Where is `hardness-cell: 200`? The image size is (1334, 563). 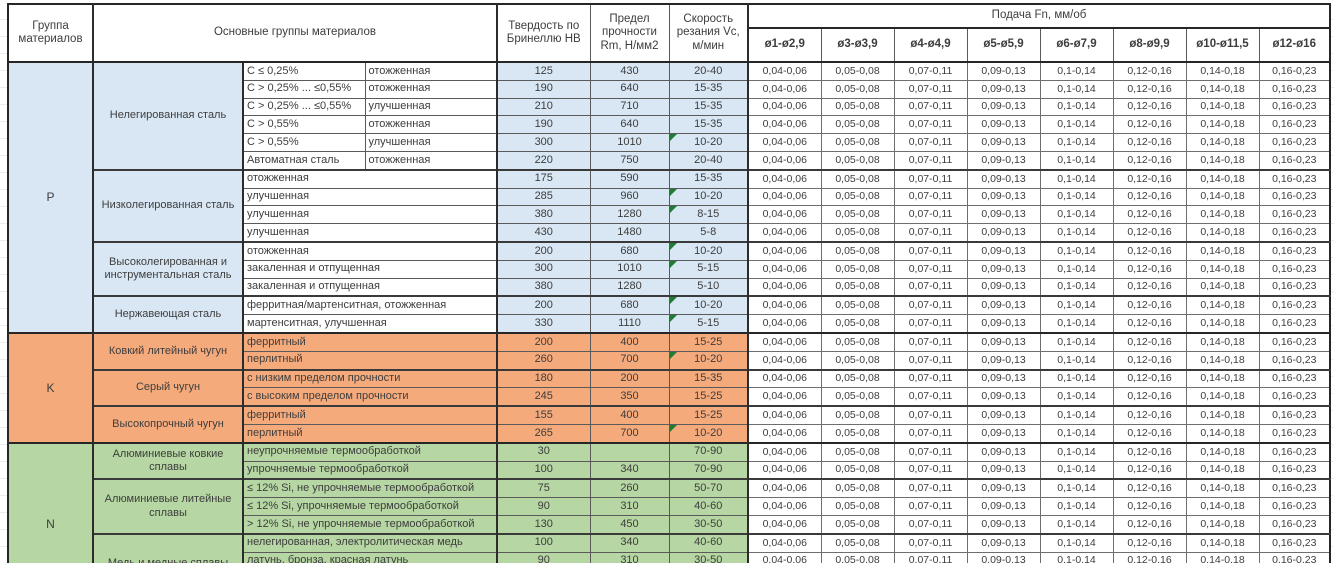 hardness-cell: 200 is located at coordinates (543, 250).